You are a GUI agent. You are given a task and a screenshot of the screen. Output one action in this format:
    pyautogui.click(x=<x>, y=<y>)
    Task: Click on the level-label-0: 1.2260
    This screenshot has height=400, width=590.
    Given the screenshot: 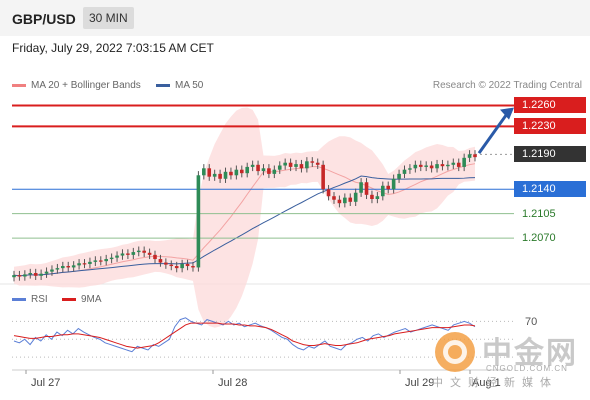 What is the action you would take?
    pyautogui.click(x=550, y=105)
    